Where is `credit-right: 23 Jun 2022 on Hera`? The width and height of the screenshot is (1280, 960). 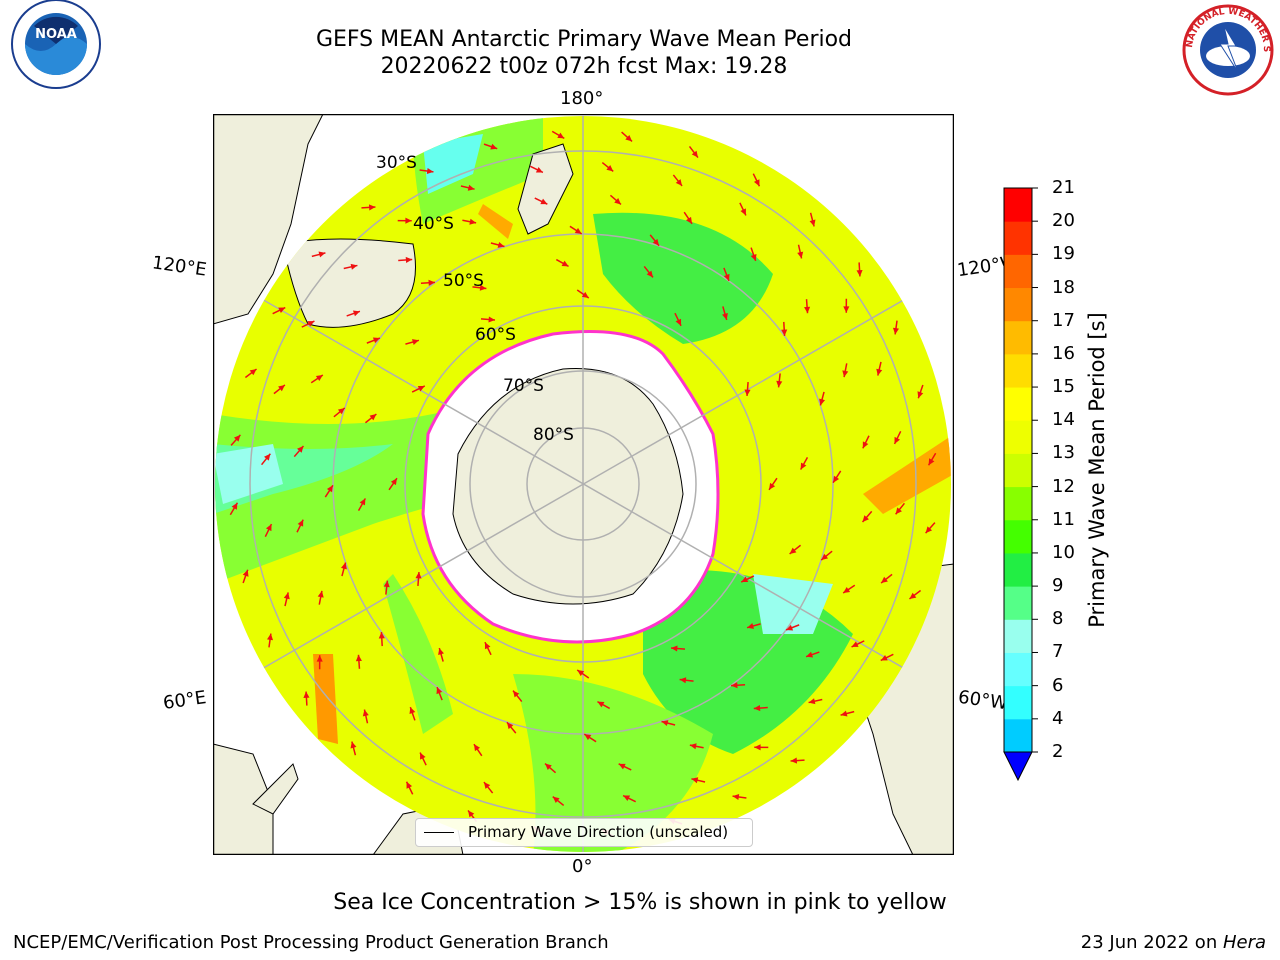
credit-right: 23 Jun 2022 on Hera is located at coordinates (1173, 942).